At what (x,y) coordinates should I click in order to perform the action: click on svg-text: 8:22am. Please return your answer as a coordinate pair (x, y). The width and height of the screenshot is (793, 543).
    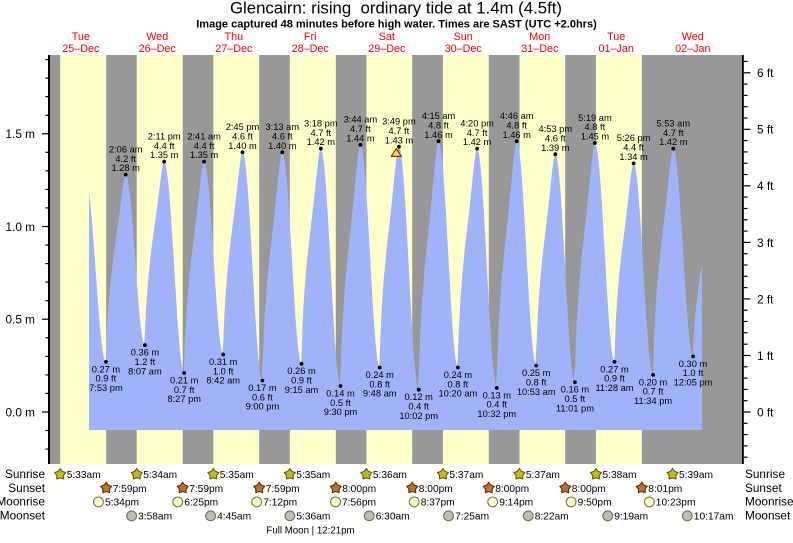
    Looking at the image, I should click on (552, 517).